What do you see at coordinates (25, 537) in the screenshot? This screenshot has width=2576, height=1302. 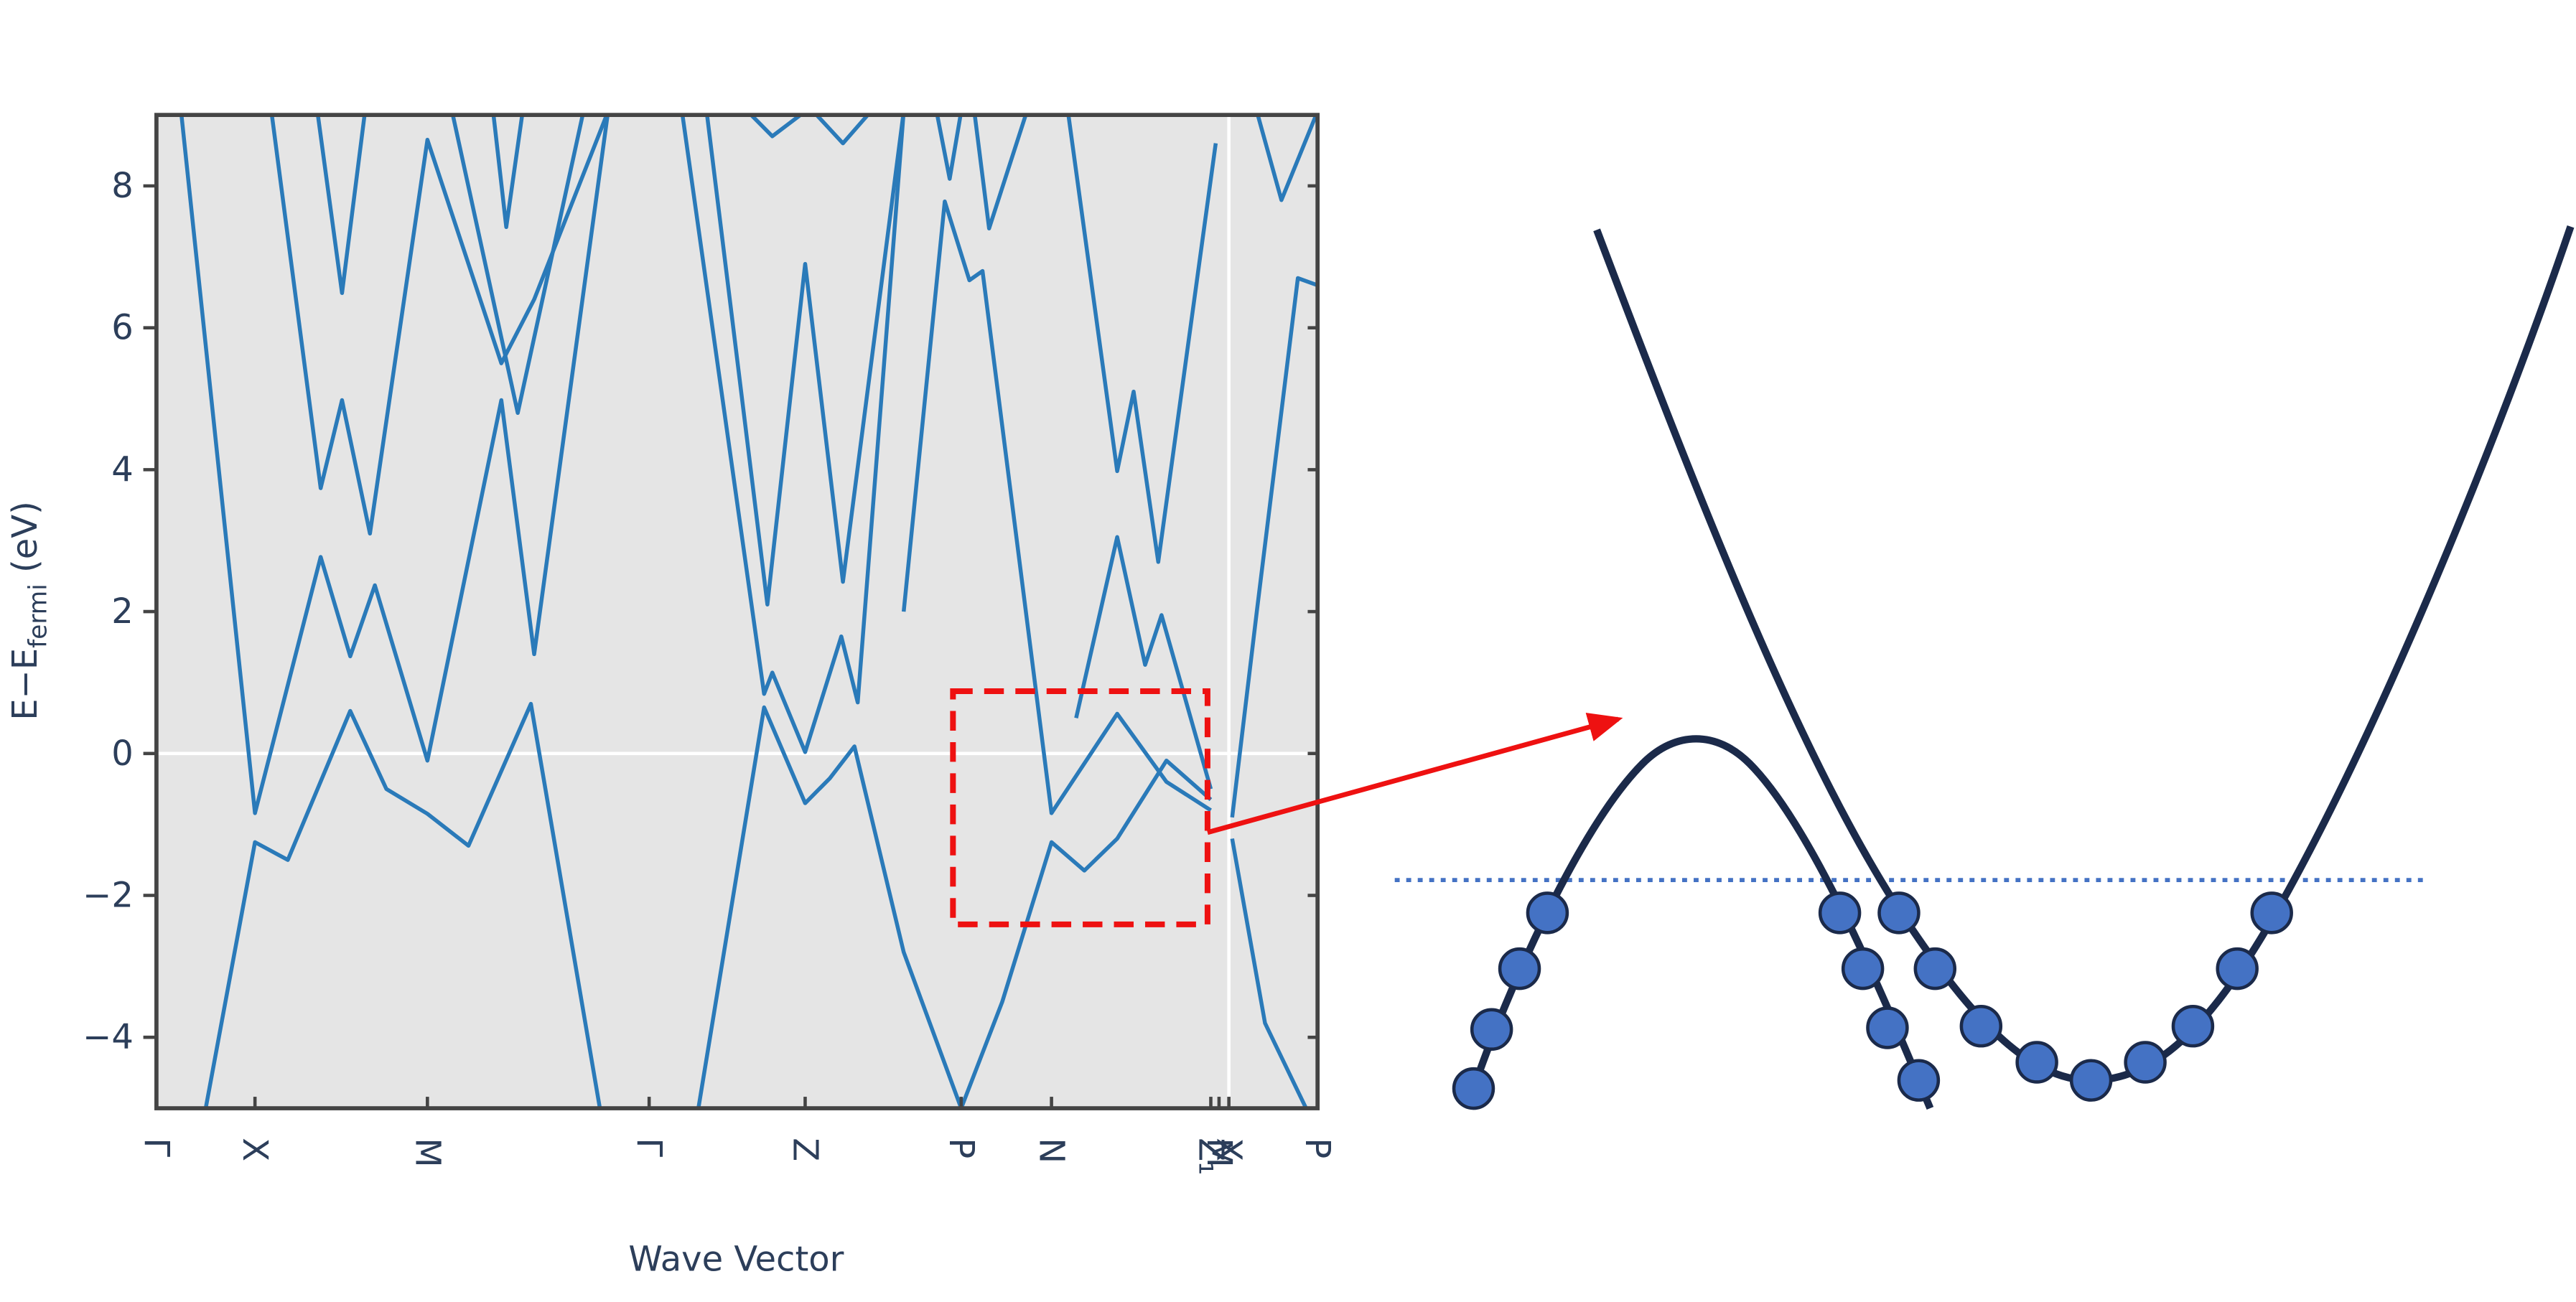 I see `y-label-unit: (eV)` at bounding box center [25, 537].